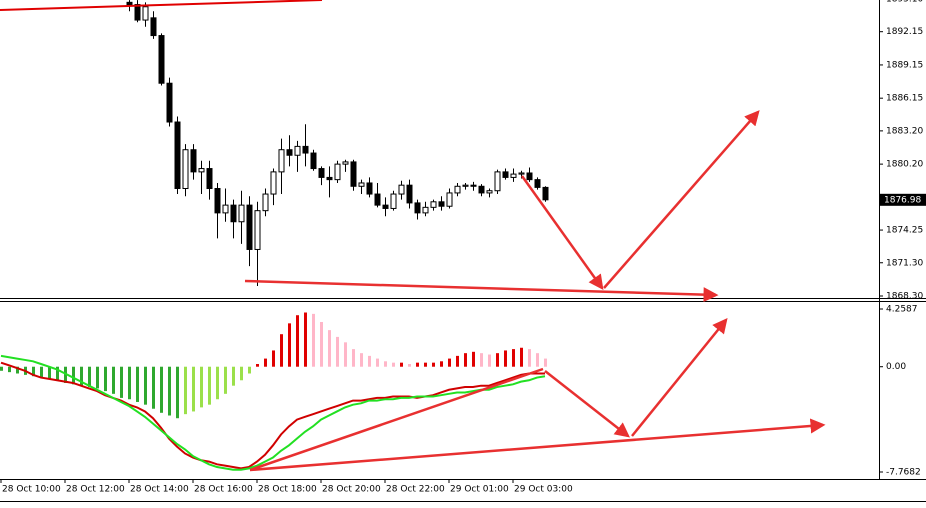 Image resolution: width=926 pixels, height=508 pixels. I want to click on x-tick-label: 28 Oct 18:00, so click(287, 490).